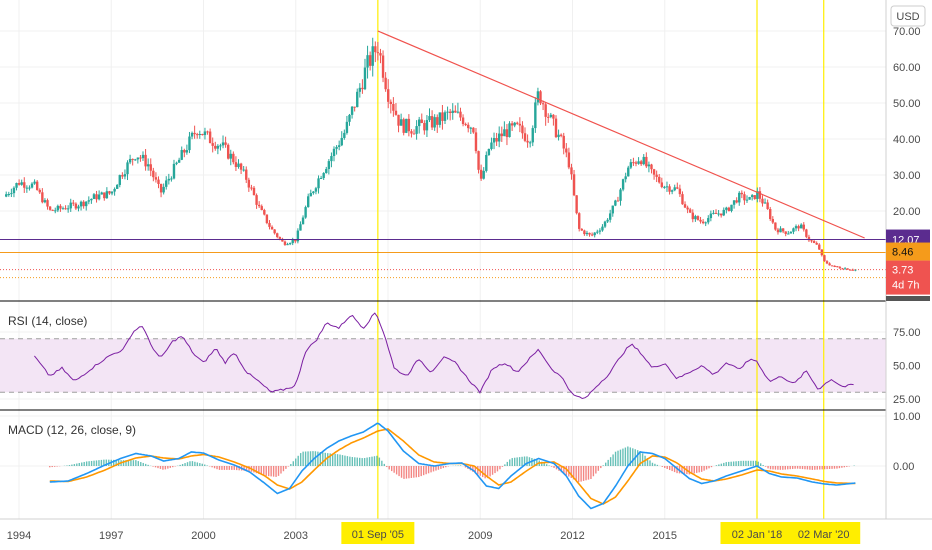 The image size is (932, 550). Describe the element at coordinates (907, 333) in the screenshot. I see `rsi-tick-label: 75.00` at that location.